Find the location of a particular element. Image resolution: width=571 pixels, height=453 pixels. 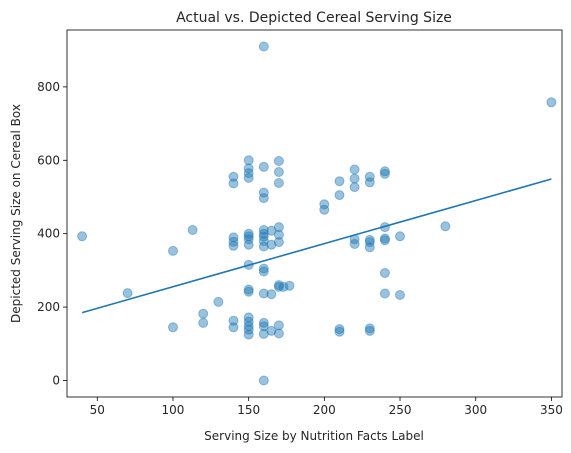

x-axis-ticks: 50 100 150 200 250 300 350 is located at coordinates (326, 407).